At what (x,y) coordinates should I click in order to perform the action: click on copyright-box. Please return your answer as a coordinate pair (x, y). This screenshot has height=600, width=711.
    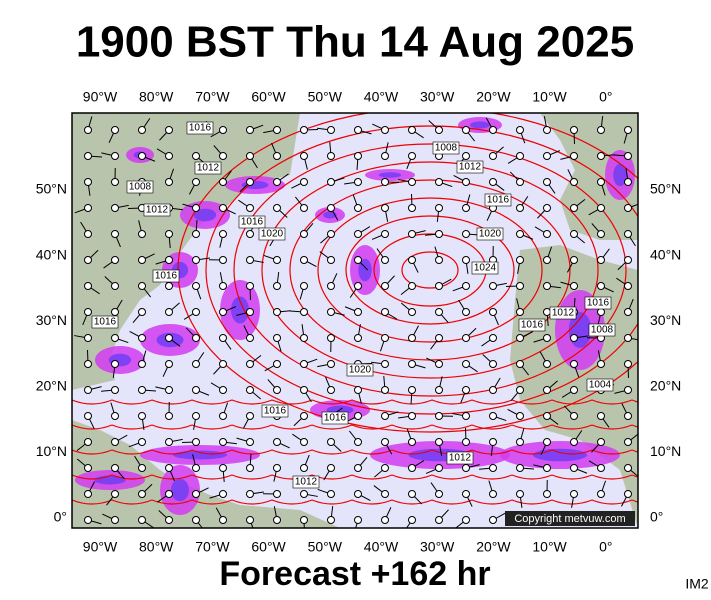
    Looking at the image, I should click on (570, 518).